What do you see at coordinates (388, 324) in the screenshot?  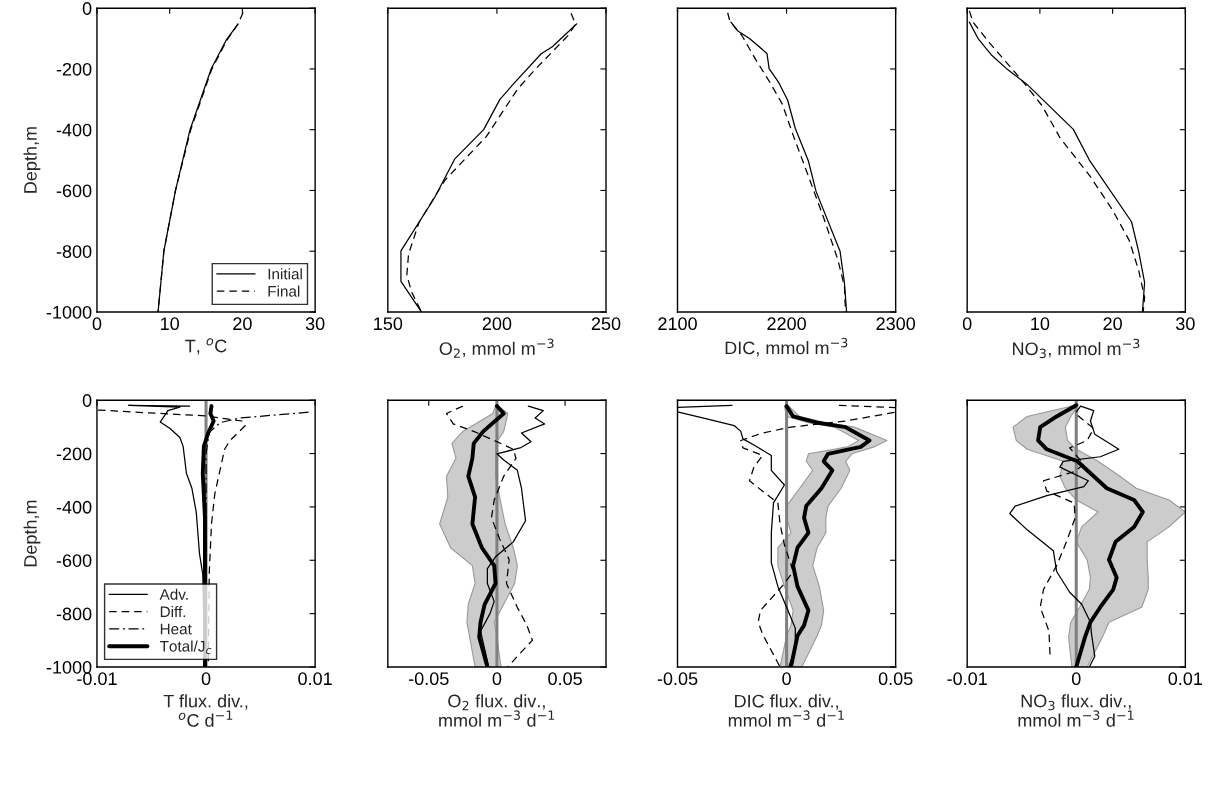 I see `x-tick-label: 150` at bounding box center [388, 324].